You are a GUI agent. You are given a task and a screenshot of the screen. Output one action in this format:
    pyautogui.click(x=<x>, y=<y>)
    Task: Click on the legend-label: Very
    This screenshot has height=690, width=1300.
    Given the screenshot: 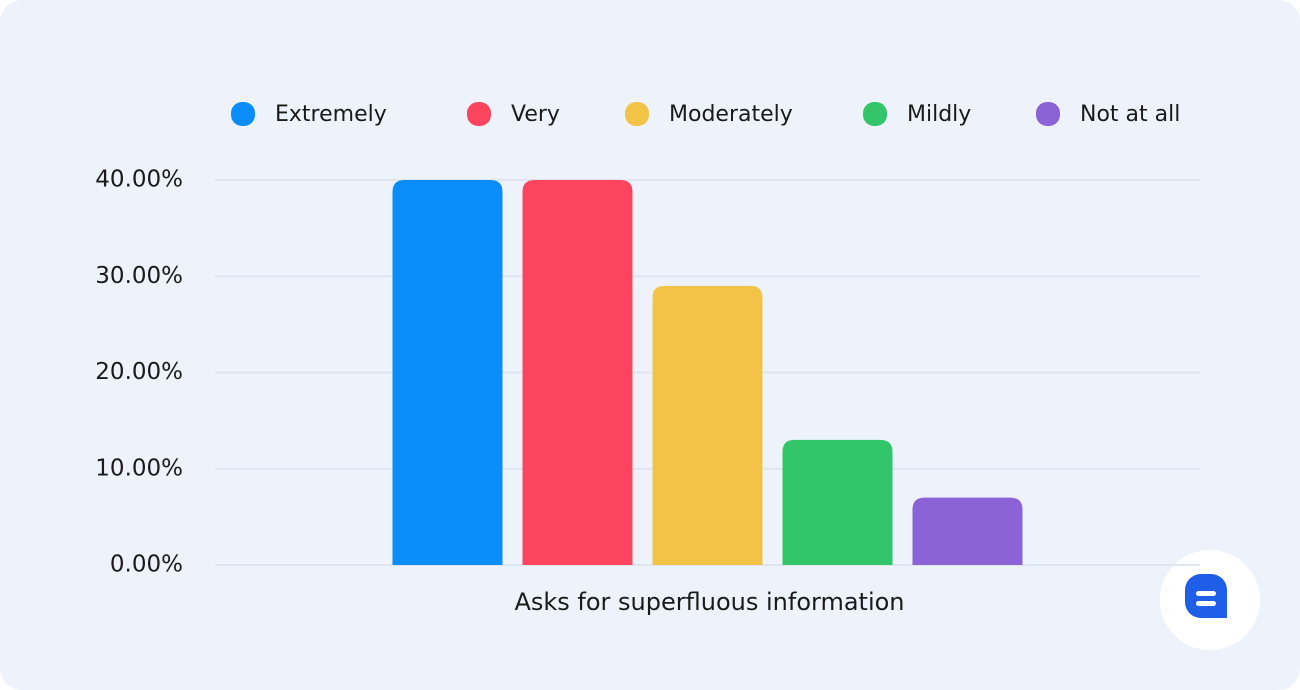 What is the action you would take?
    pyautogui.click(x=535, y=114)
    